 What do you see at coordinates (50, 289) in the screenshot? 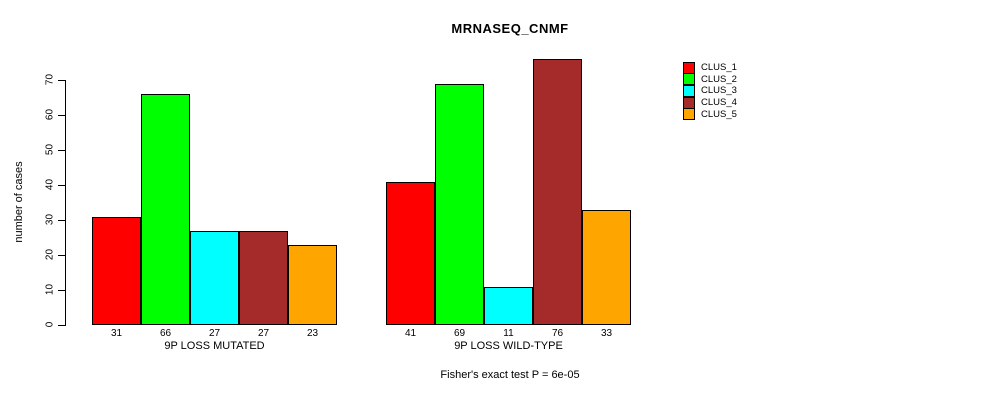
I see `y-tick-label: 10` at bounding box center [50, 289].